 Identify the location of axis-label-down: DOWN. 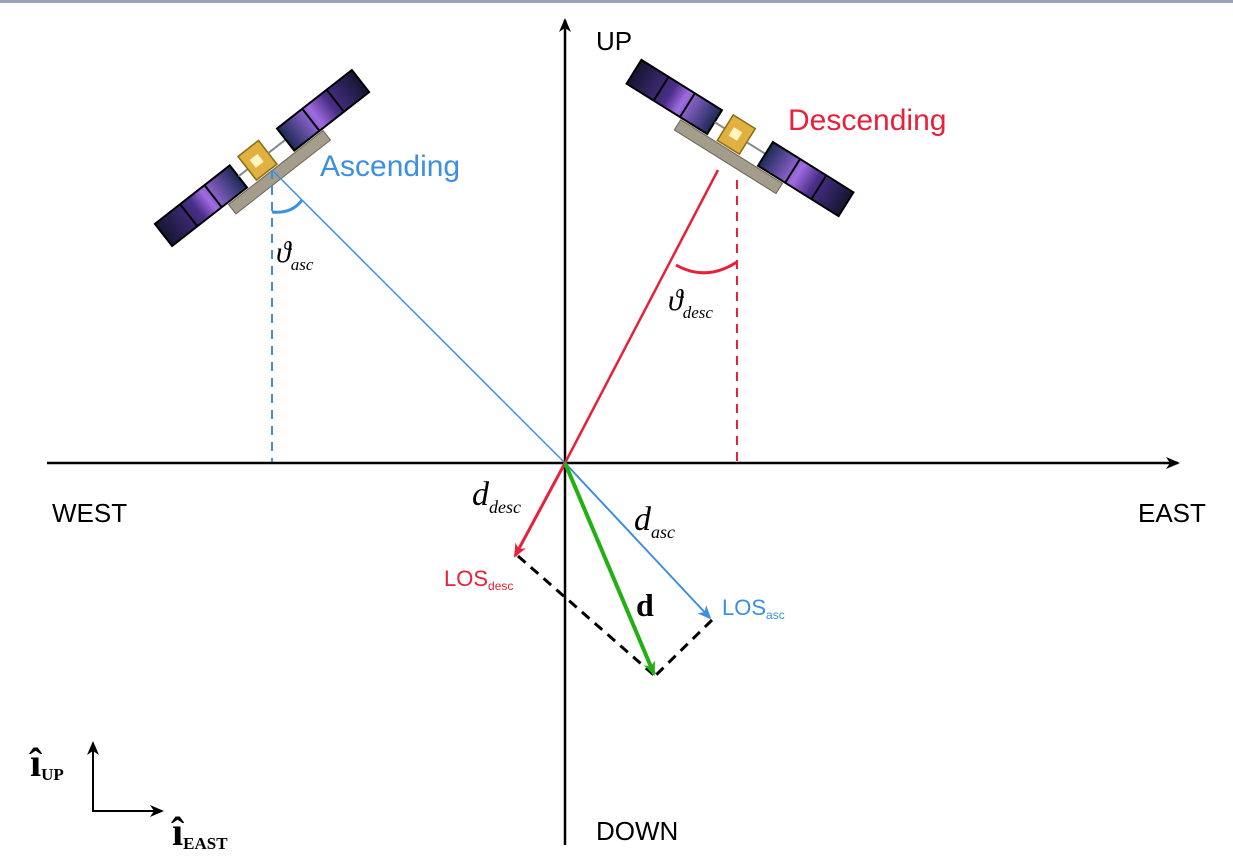
(637, 831).